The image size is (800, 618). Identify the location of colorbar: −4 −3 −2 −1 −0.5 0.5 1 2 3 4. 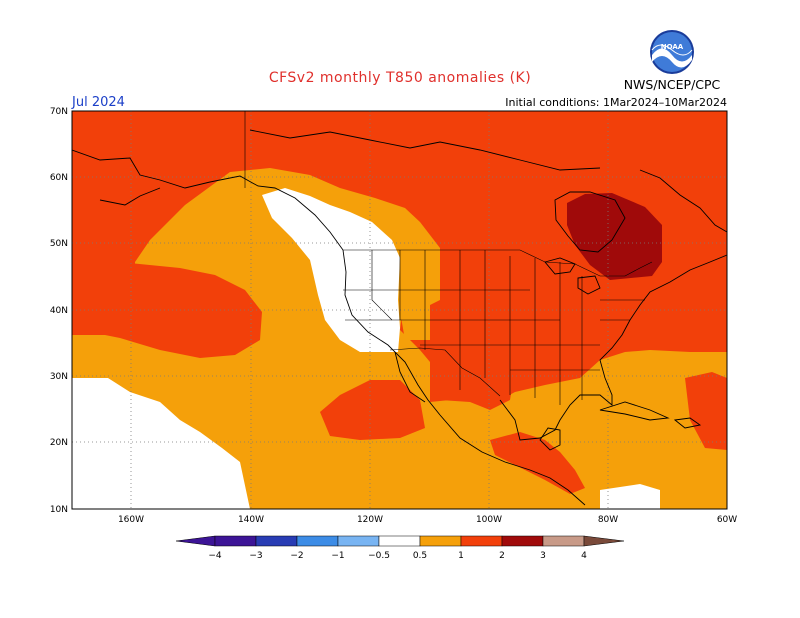
(400, 548).